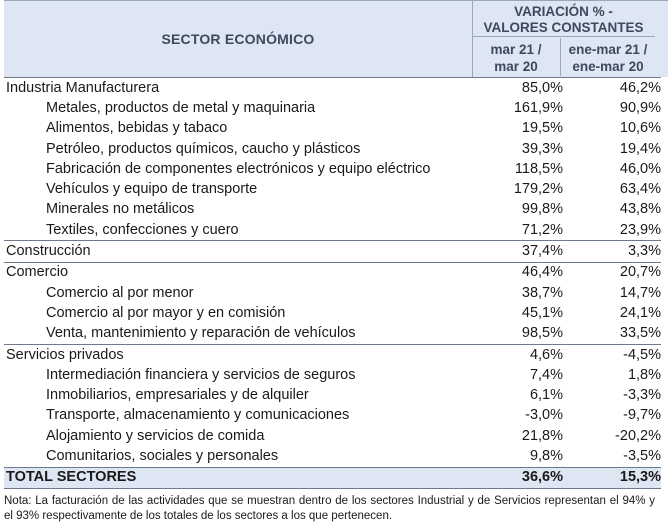 This screenshot has height=524, width=672. What do you see at coordinates (614, 251) in the screenshot?
I see `cumulative-value: 3,3%` at bounding box center [614, 251].